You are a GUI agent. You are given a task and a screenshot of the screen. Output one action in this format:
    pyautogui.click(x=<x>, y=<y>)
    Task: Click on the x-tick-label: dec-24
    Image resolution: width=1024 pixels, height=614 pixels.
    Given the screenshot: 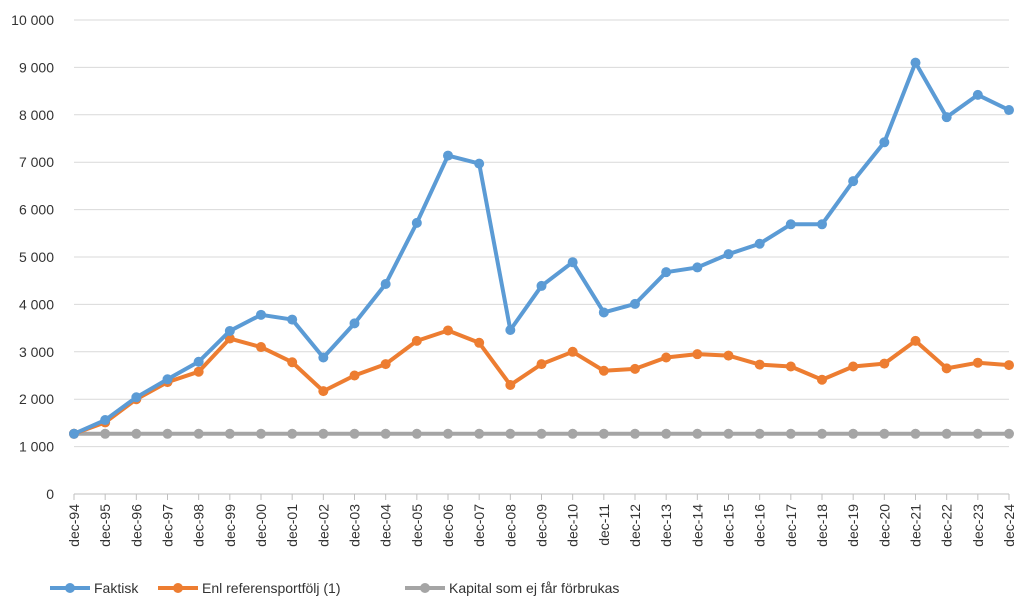 What is the action you would take?
    pyautogui.click(x=1009, y=525)
    